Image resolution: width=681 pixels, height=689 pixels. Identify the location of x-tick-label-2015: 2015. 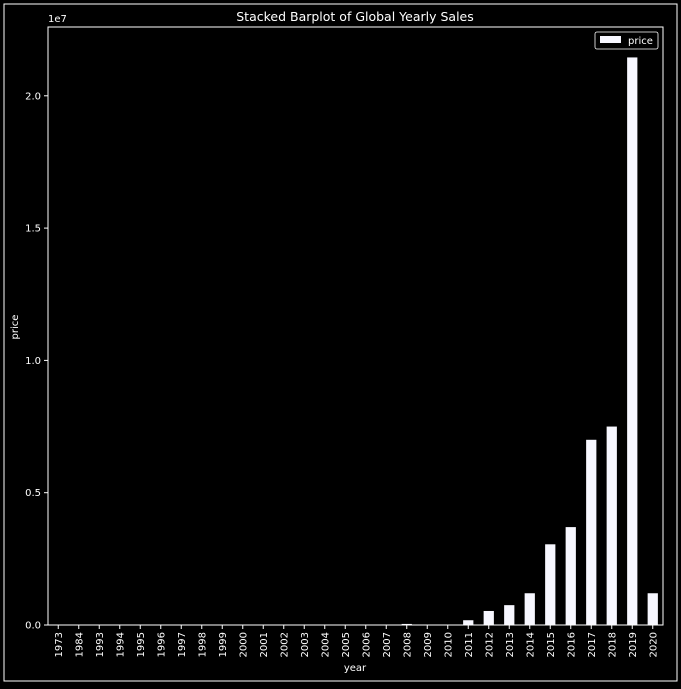
(551, 644).